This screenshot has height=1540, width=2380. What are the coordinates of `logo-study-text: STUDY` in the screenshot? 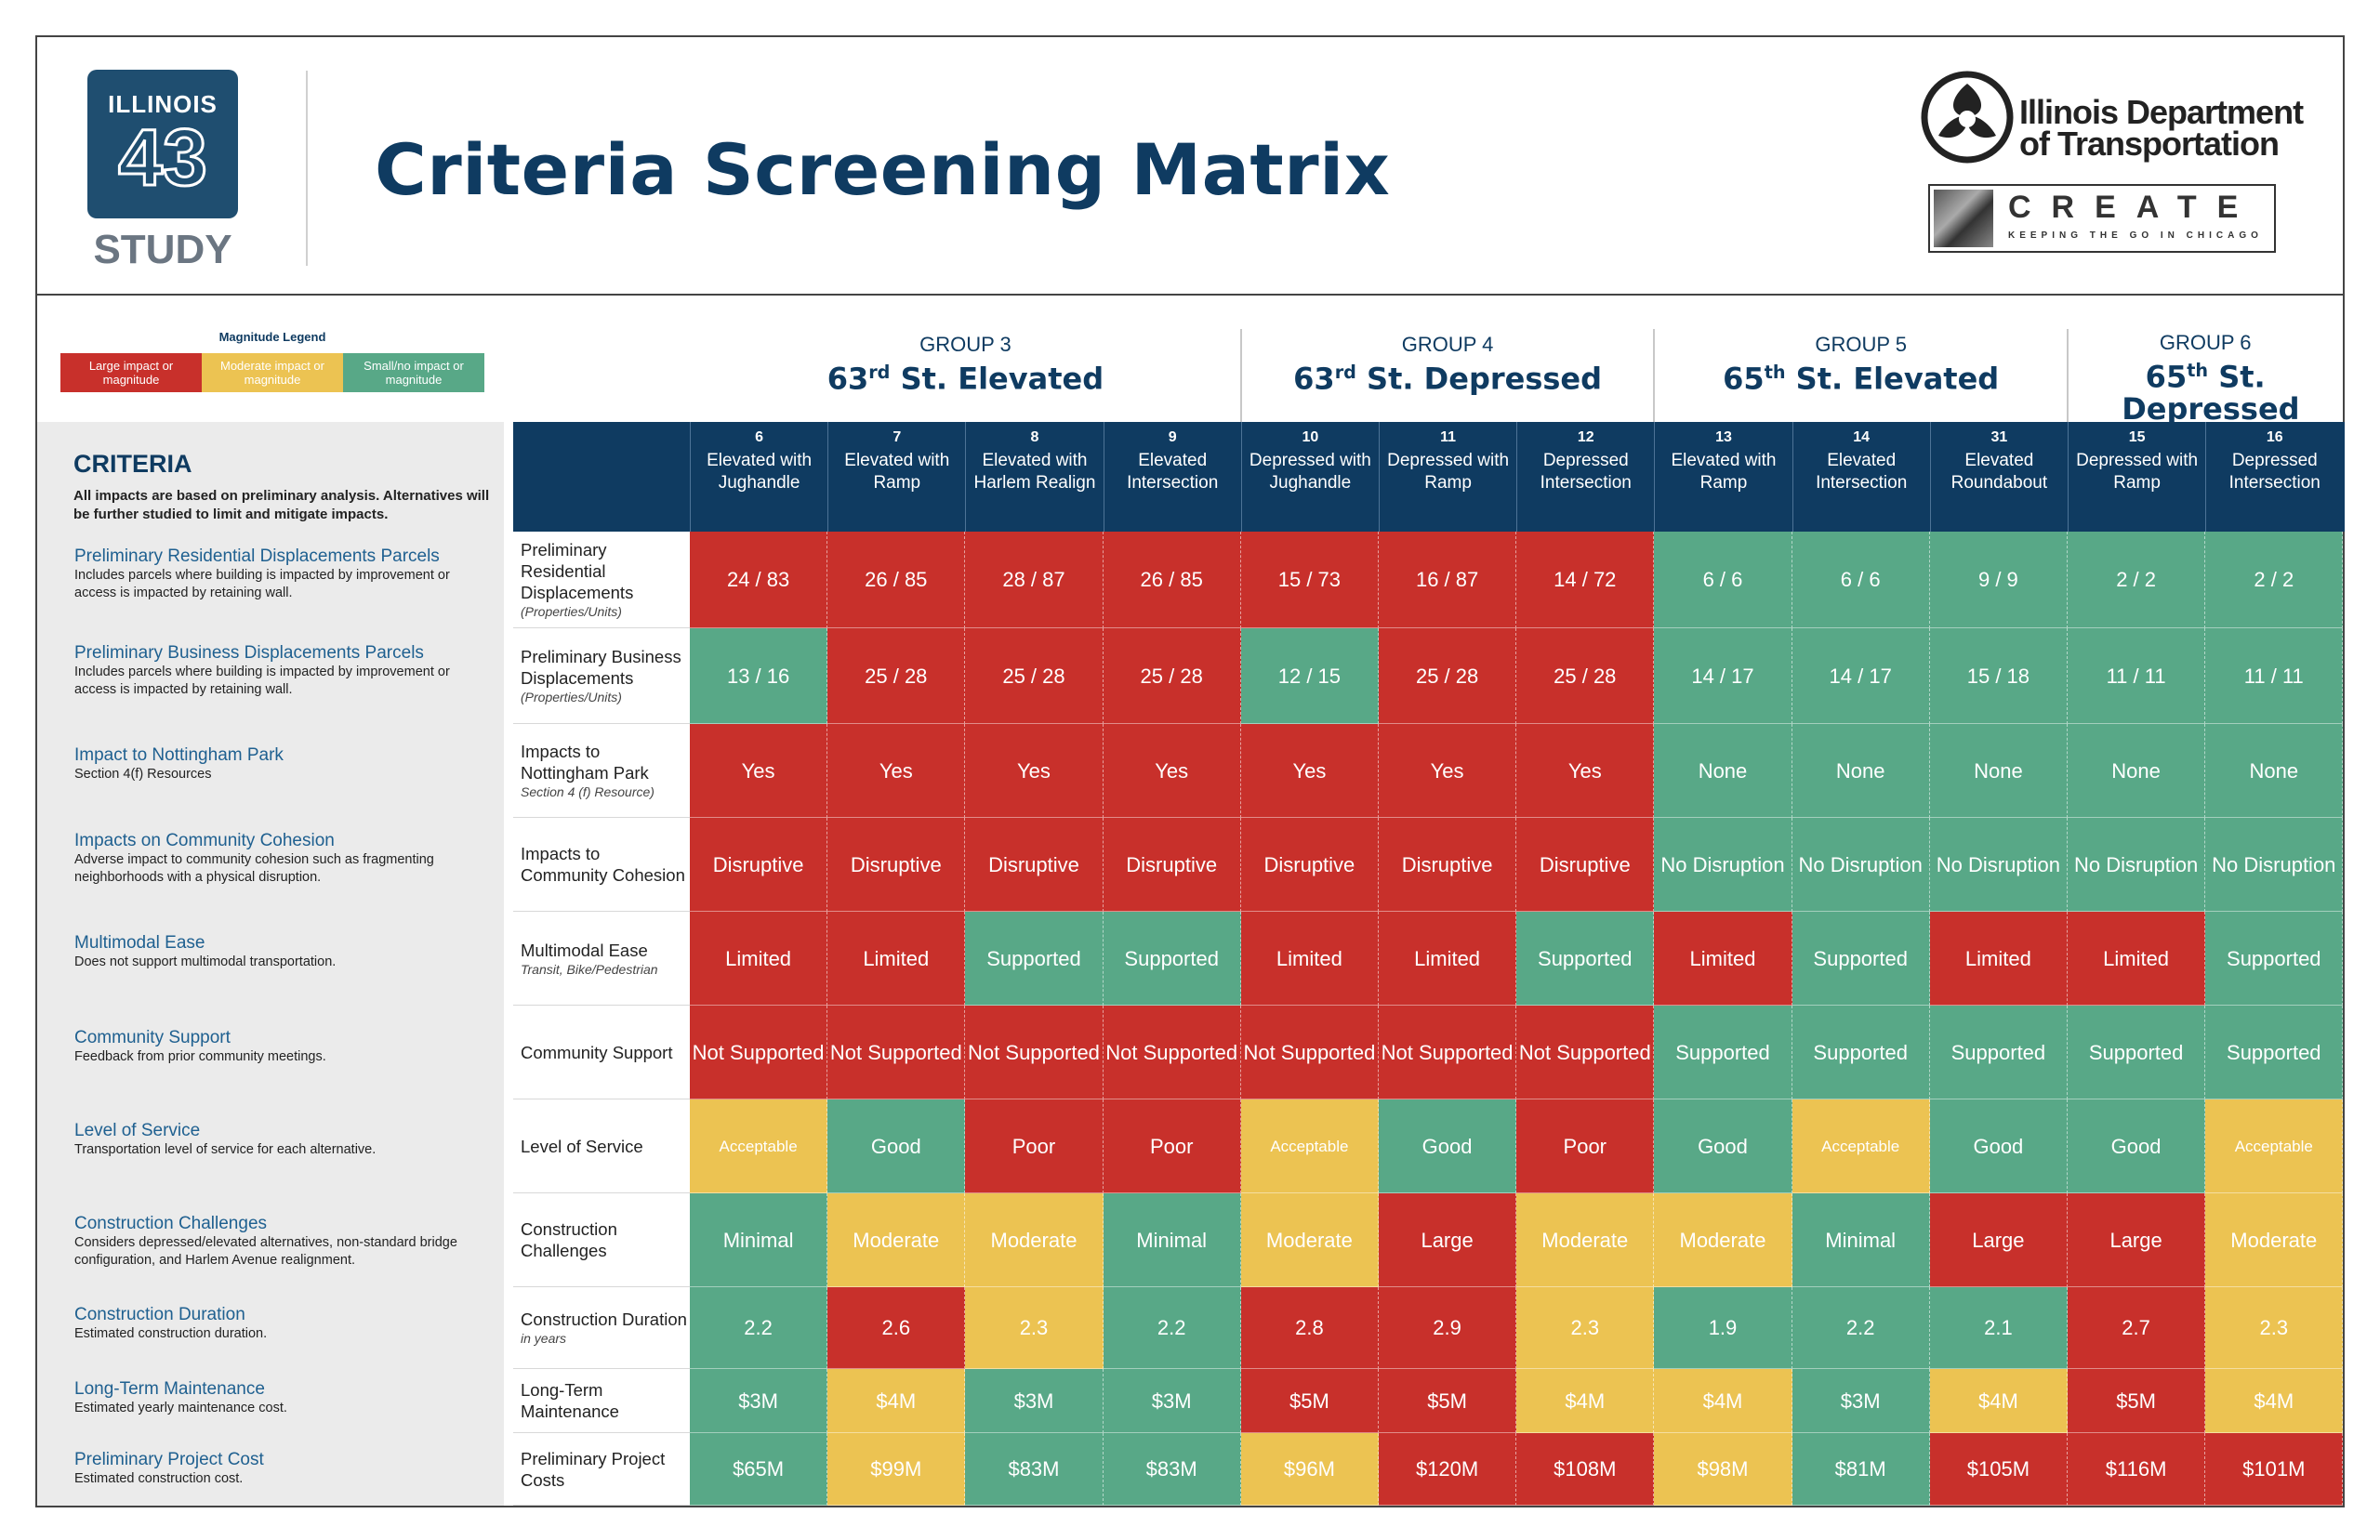 It's located at (162, 250).